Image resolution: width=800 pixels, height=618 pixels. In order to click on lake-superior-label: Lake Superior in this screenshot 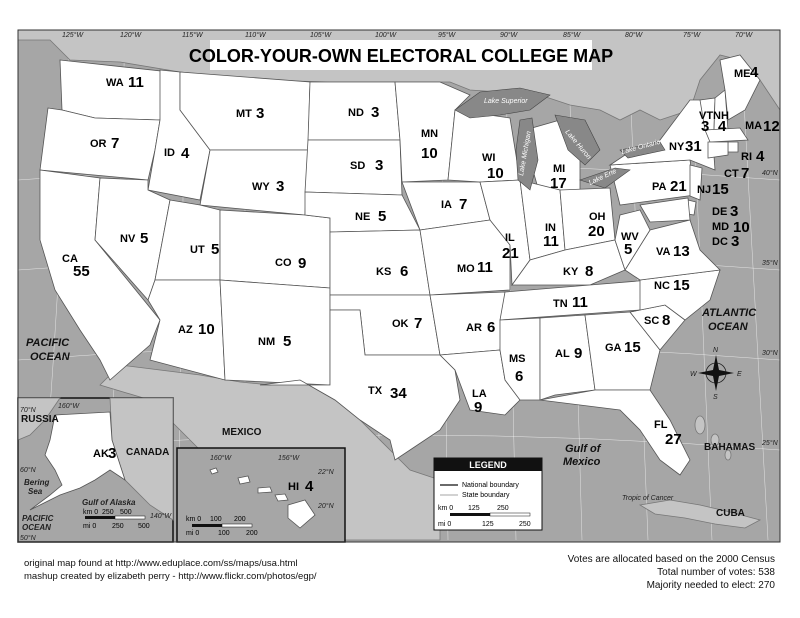, I will do `click(506, 101)`.